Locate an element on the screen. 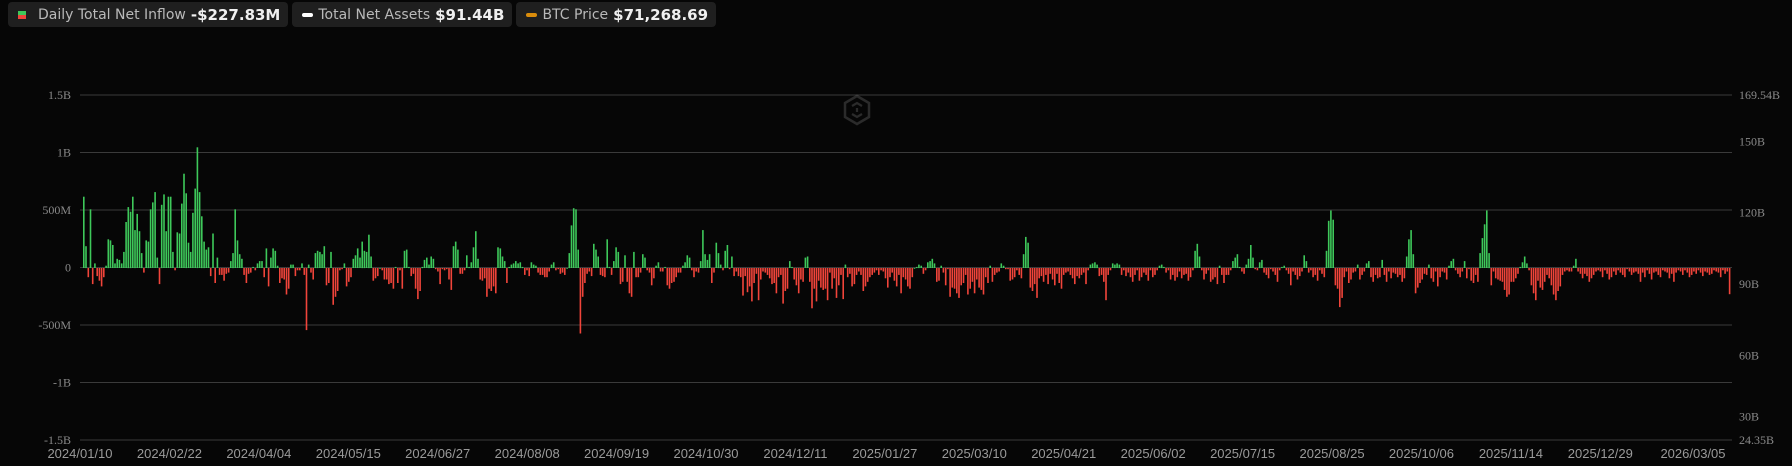  x-axis-tick: 2025/11/14 is located at coordinates (1511, 453).